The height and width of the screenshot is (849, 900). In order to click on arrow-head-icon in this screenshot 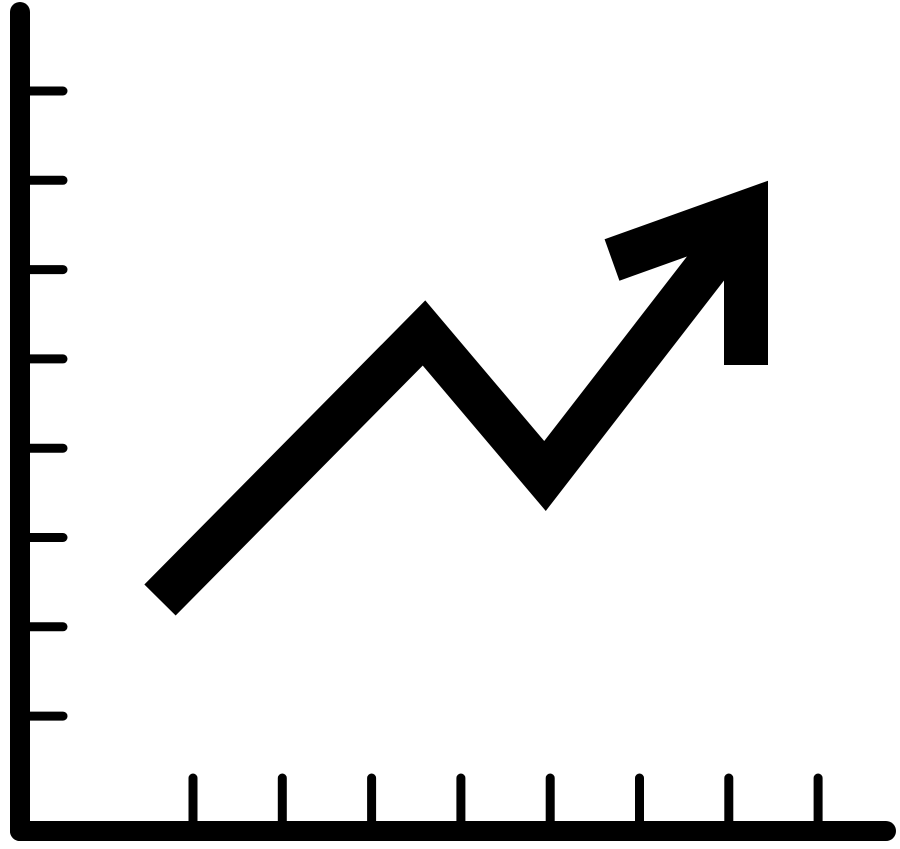, I will do `click(686, 272)`.